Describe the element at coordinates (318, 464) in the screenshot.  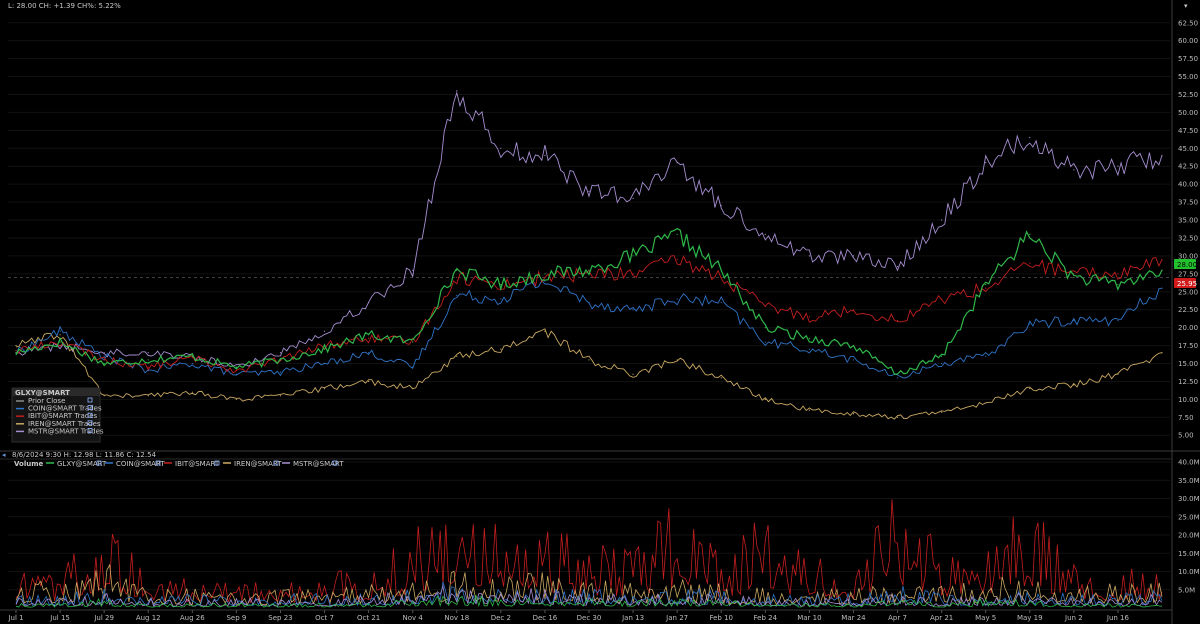
I see `volume-legend-label: MSTR@SMART` at that location.